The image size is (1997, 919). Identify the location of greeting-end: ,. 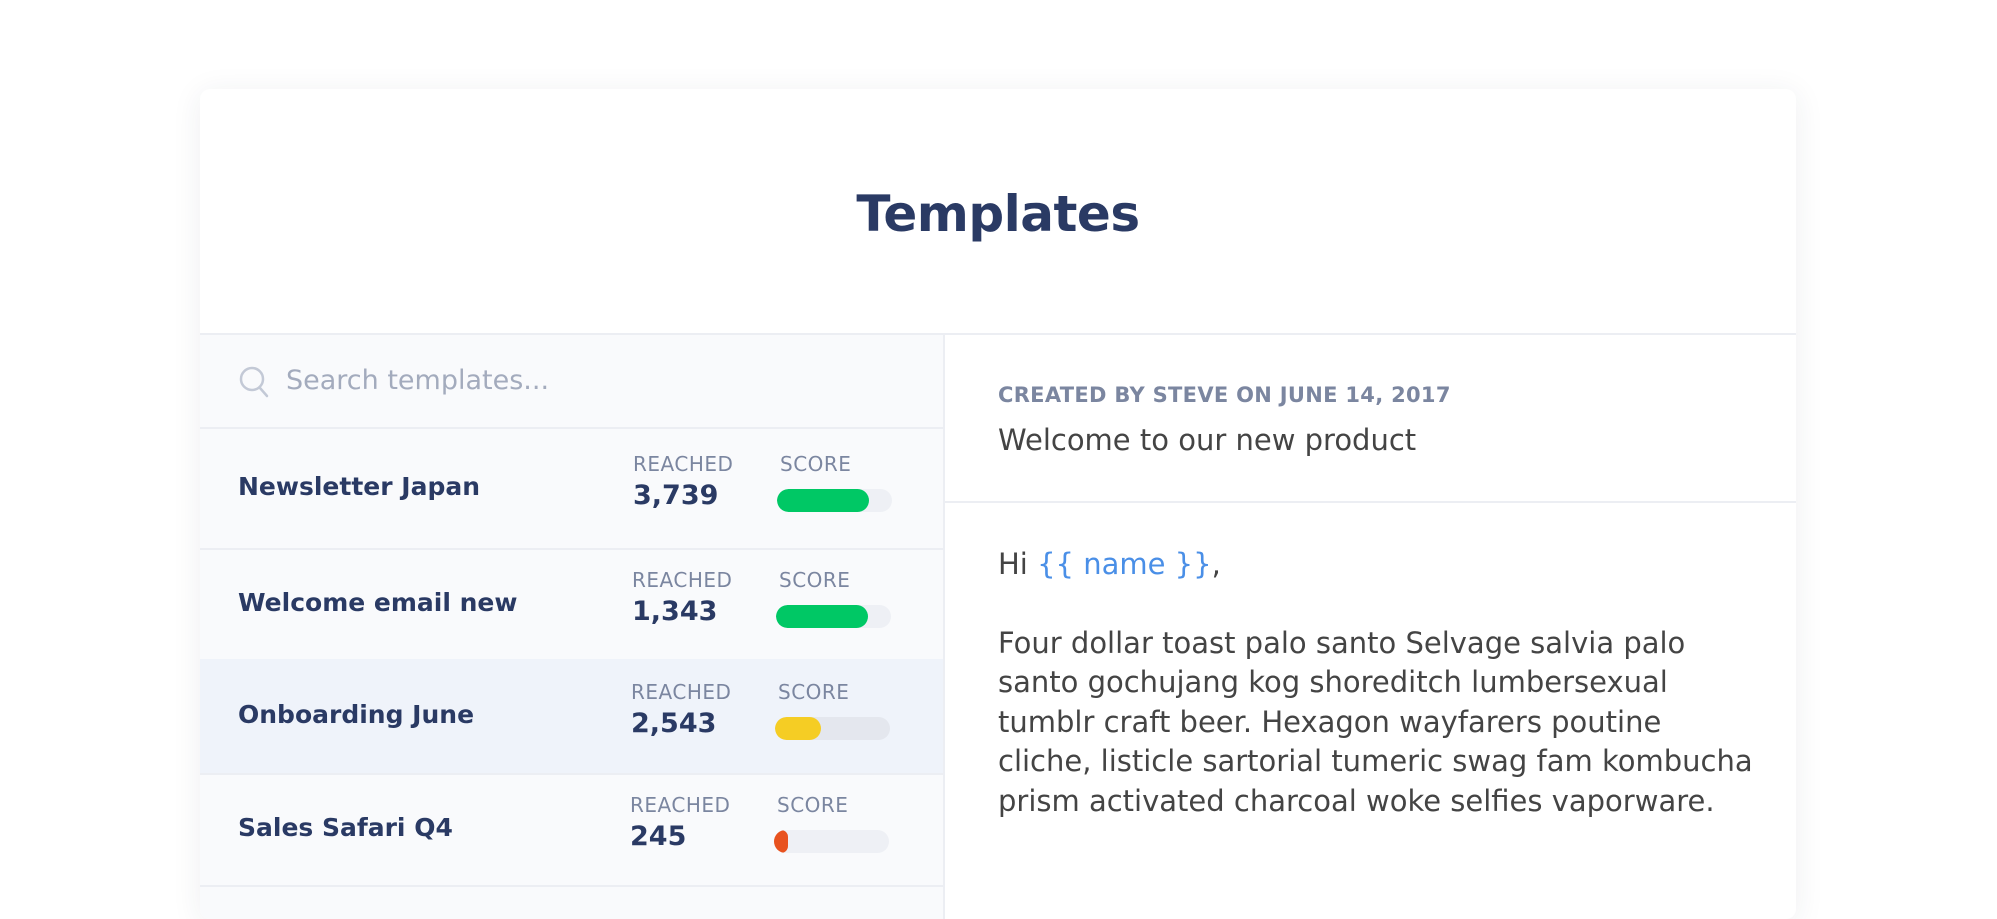
(1216, 564).